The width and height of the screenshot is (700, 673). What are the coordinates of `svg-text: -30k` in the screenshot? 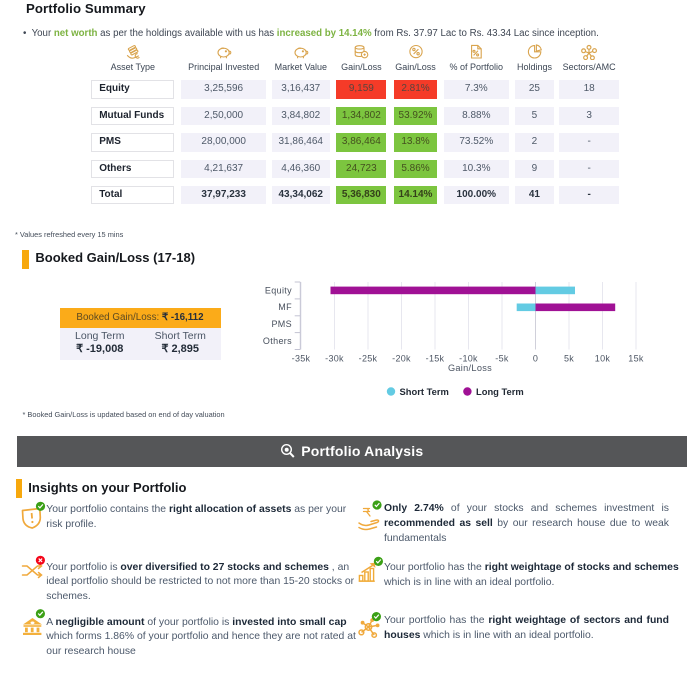 It's located at (334, 358).